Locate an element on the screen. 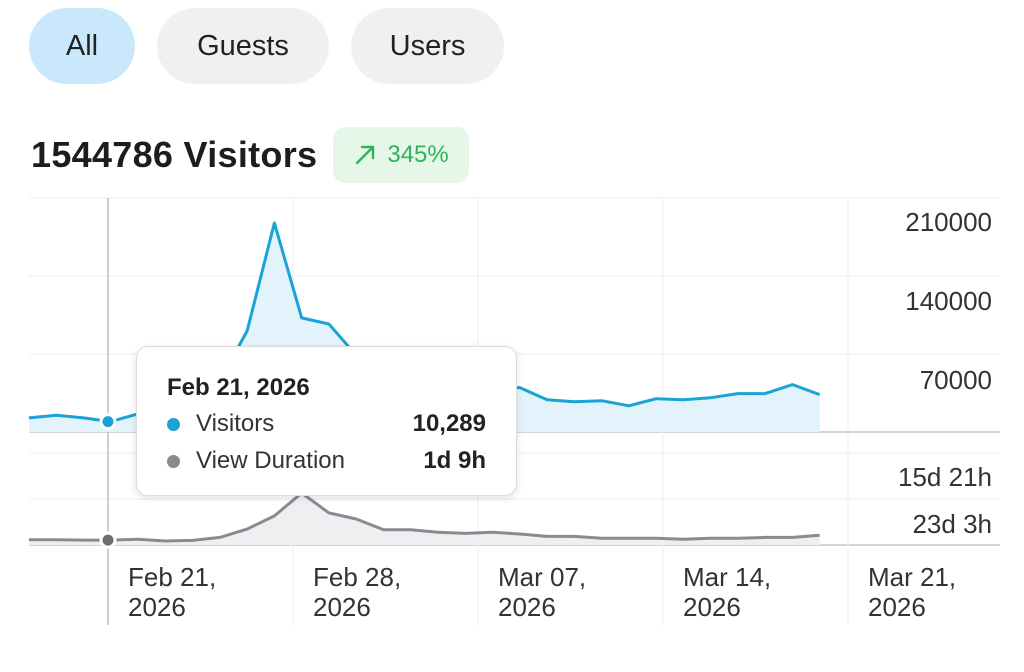 This screenshot has width=1024, height=672. visitors-hover-point is located at coordinates (108, 422).